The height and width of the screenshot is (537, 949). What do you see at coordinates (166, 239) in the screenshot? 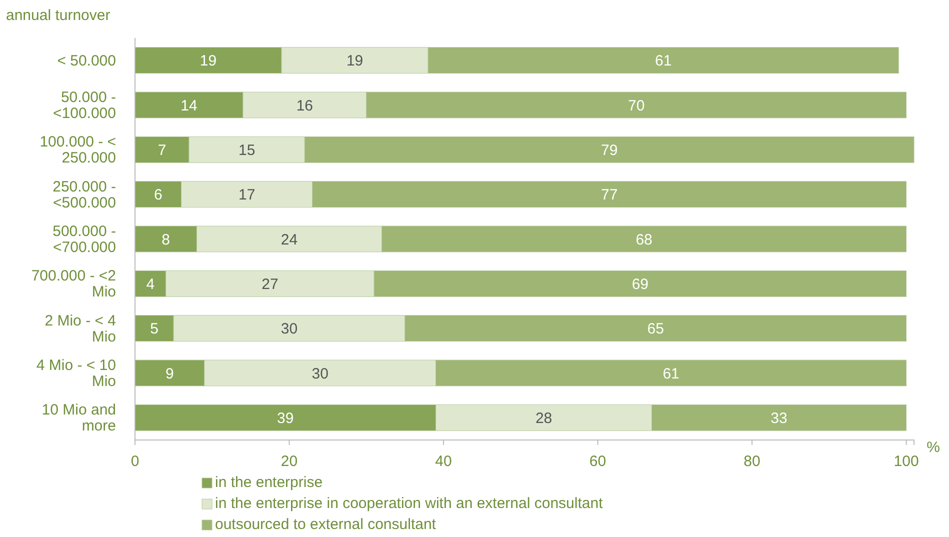
I see `data-label: 8` at bounding box center [166, 239].